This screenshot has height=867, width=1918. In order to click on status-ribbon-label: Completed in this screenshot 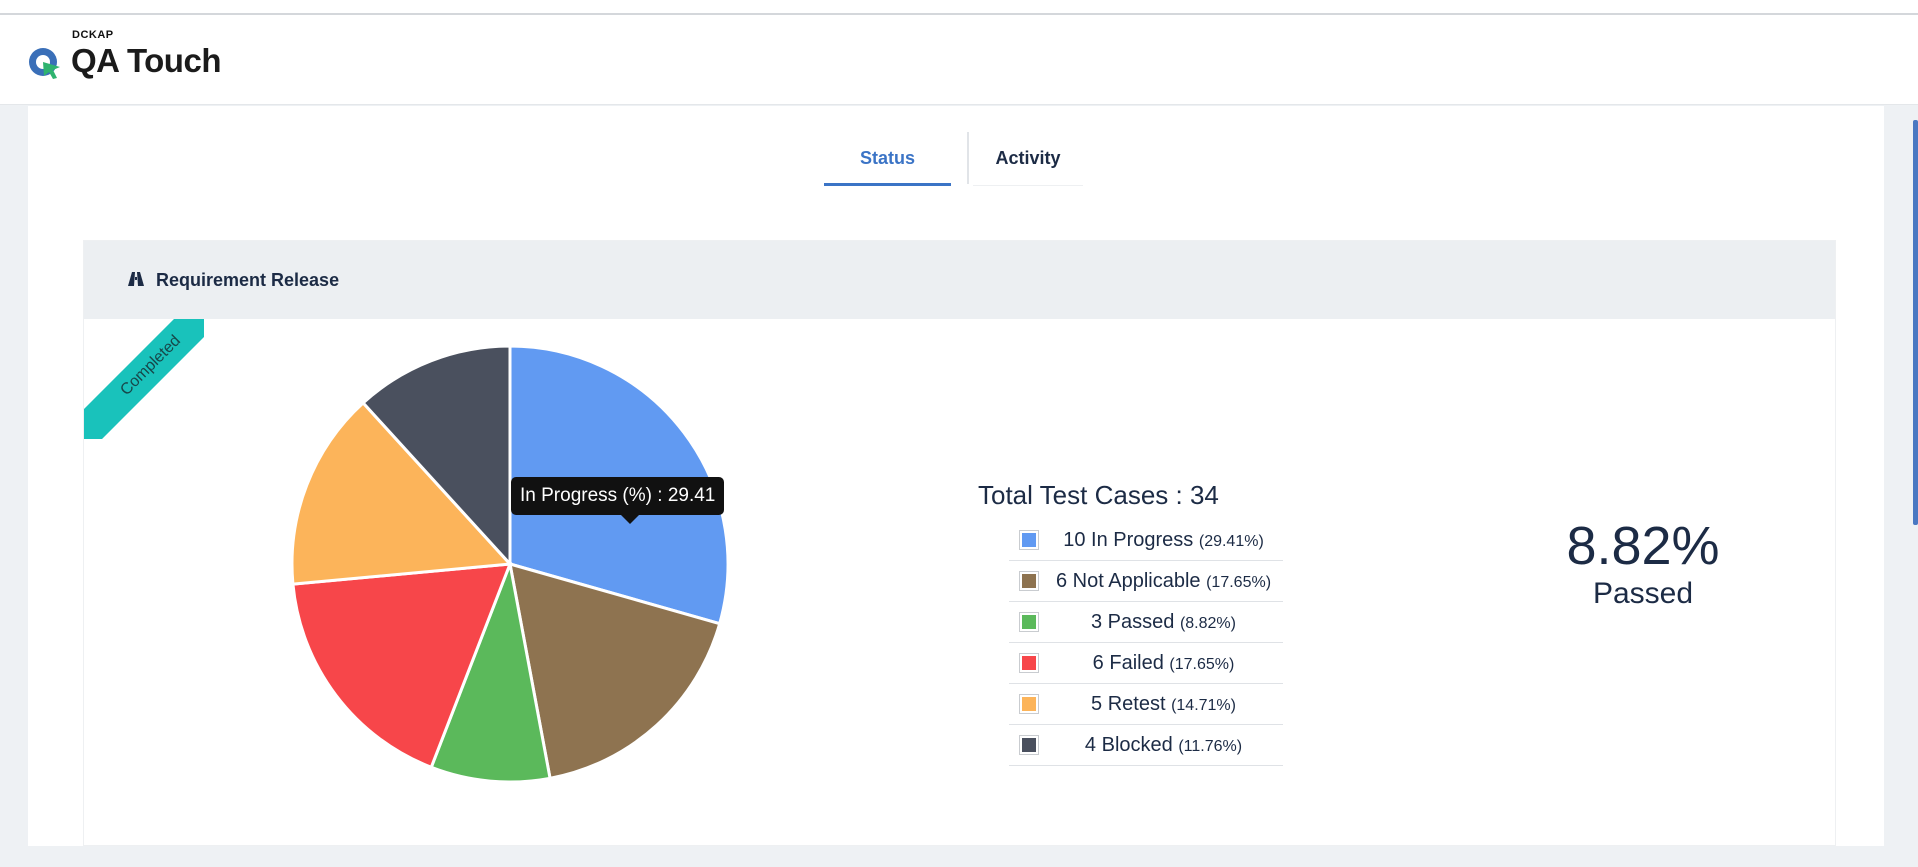, I will do `click(144, 379)`.